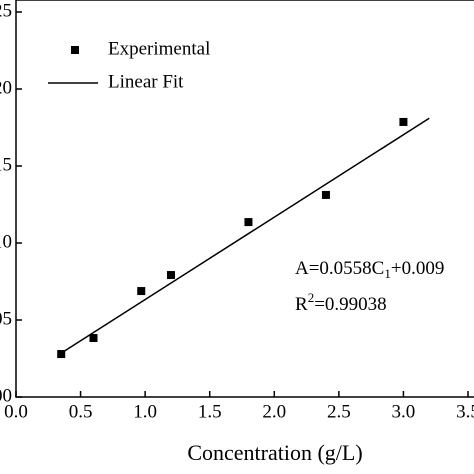 The height and width of the screenshot is (474, 474). What do you see at coordinates (274, 452) in the screenshot?
I see `x-axis-label: Concentration (g/L)` at bounding box center [274, 452].